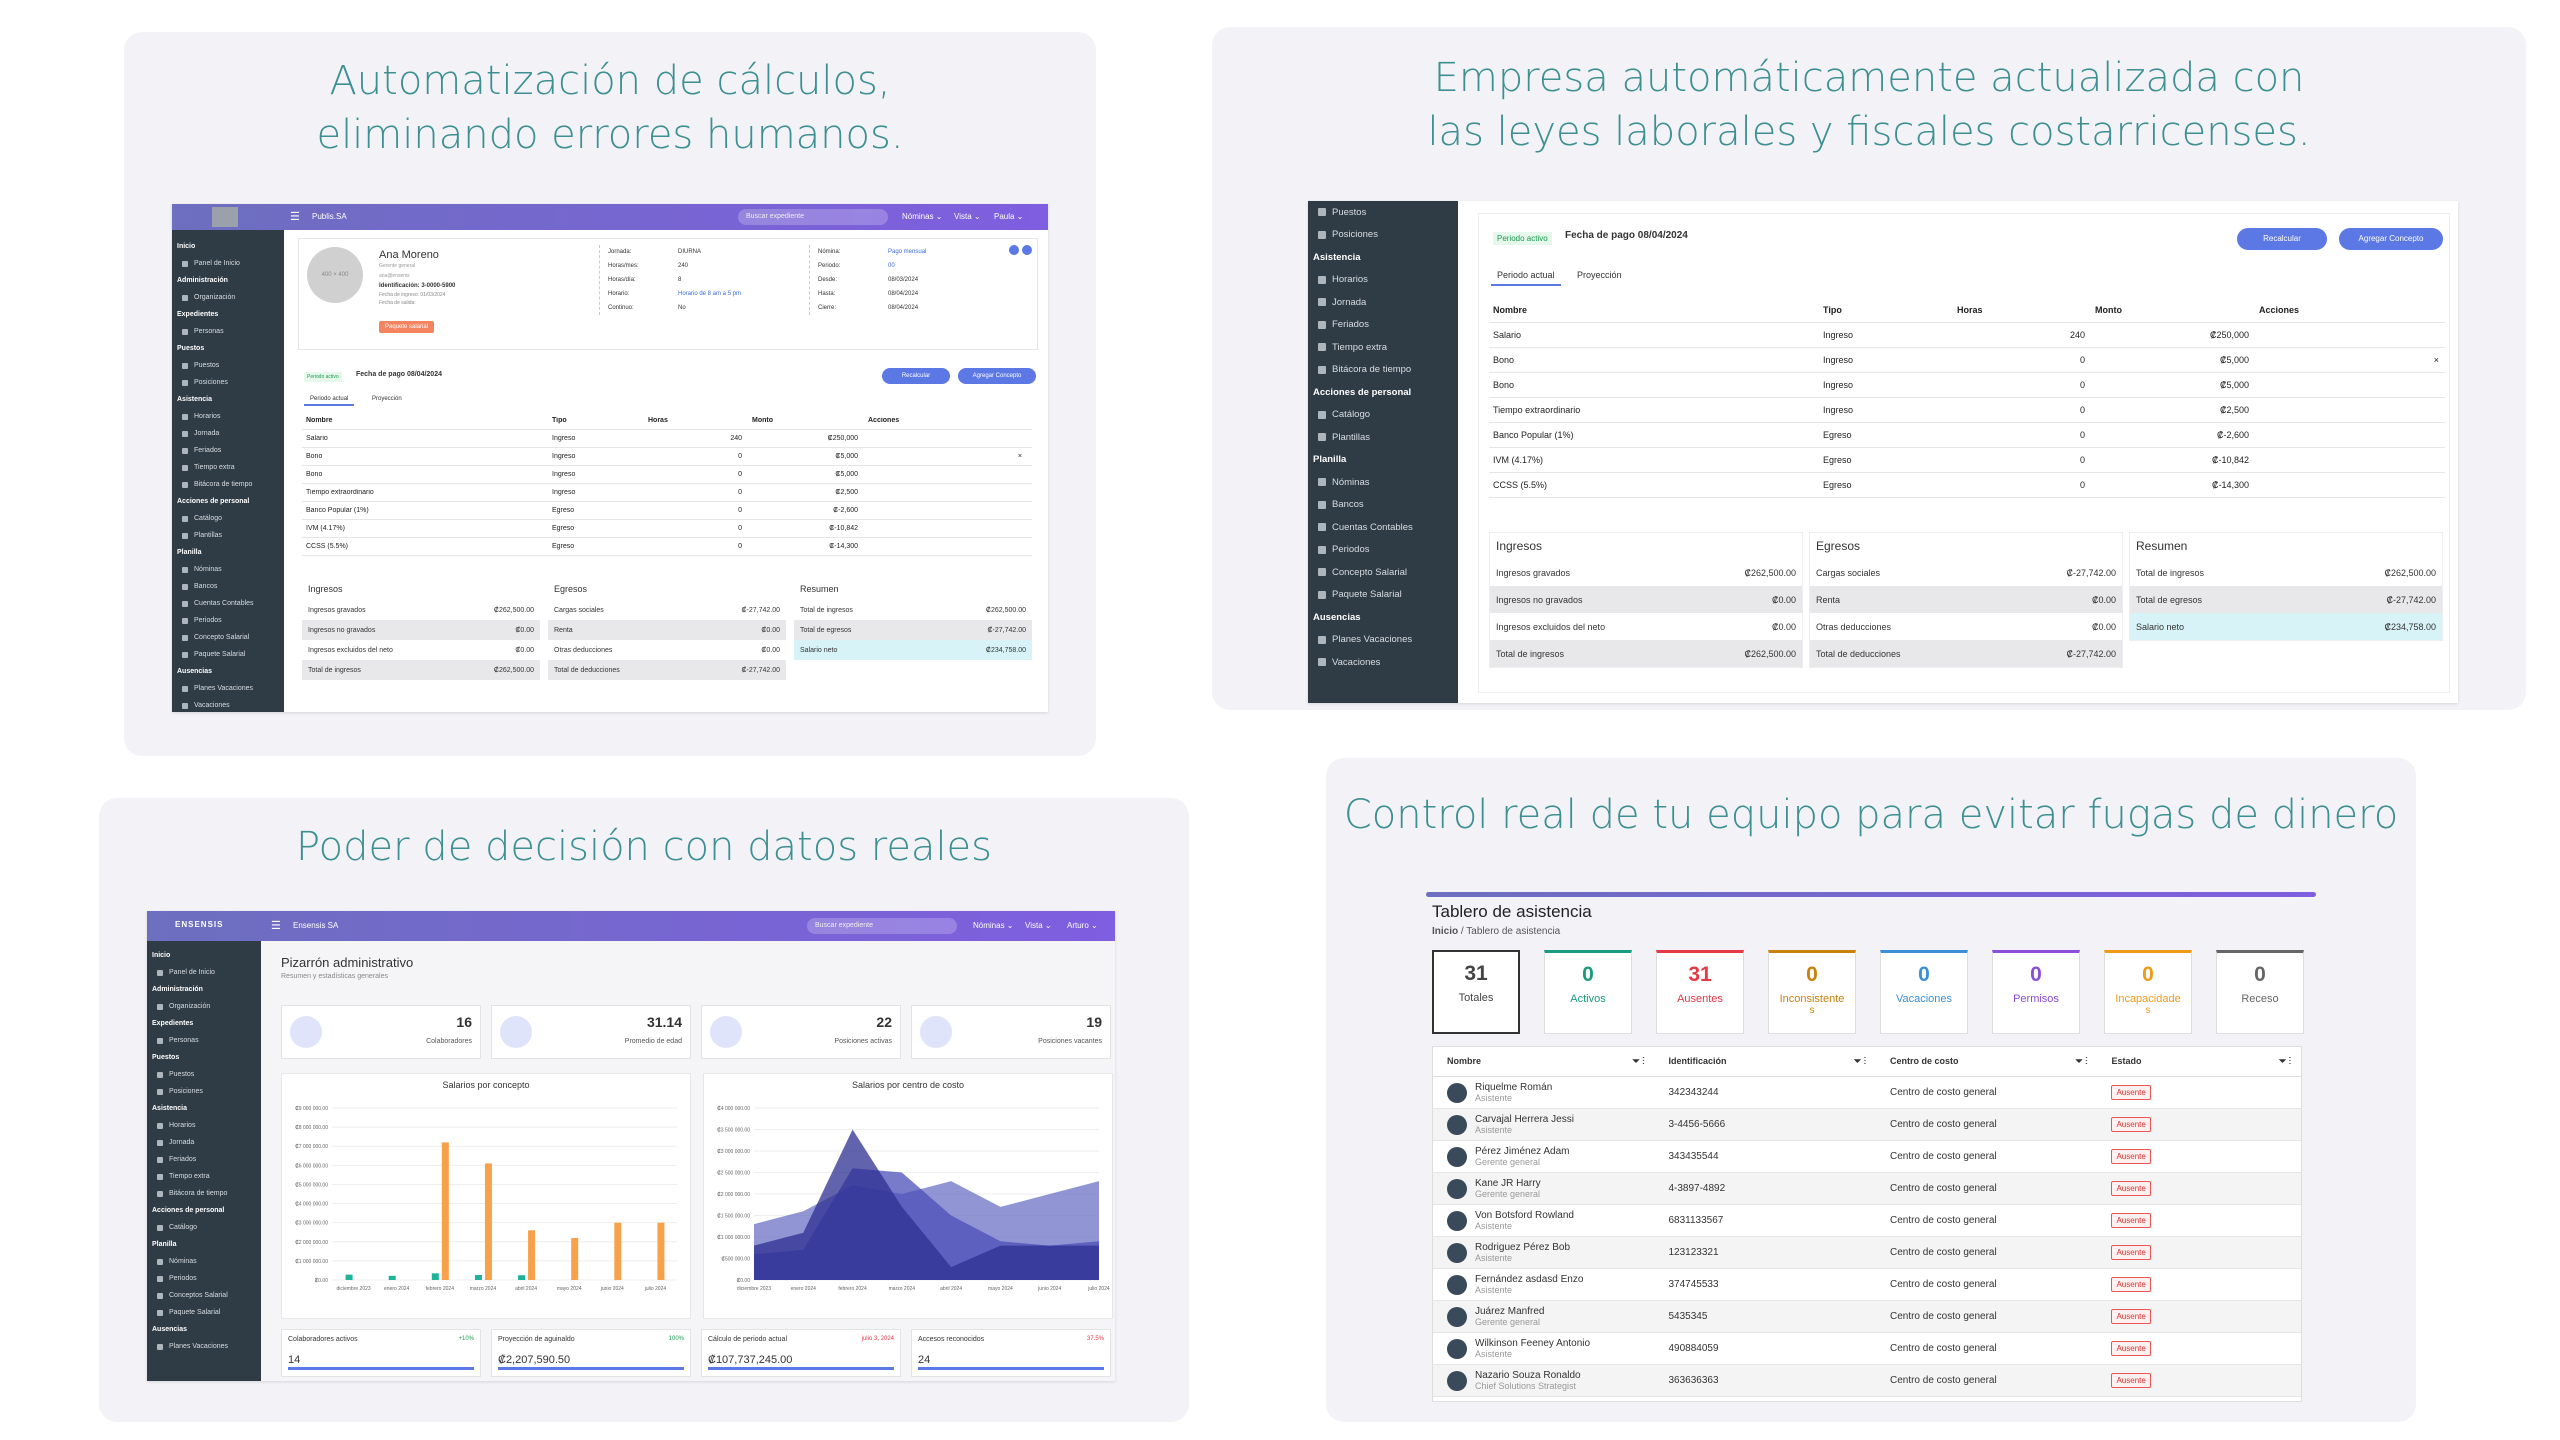 The image size is (2560, 1440). Describe the element at coordinates (1027, 250) in the screenshot. I see `next-period-icon` at that location.